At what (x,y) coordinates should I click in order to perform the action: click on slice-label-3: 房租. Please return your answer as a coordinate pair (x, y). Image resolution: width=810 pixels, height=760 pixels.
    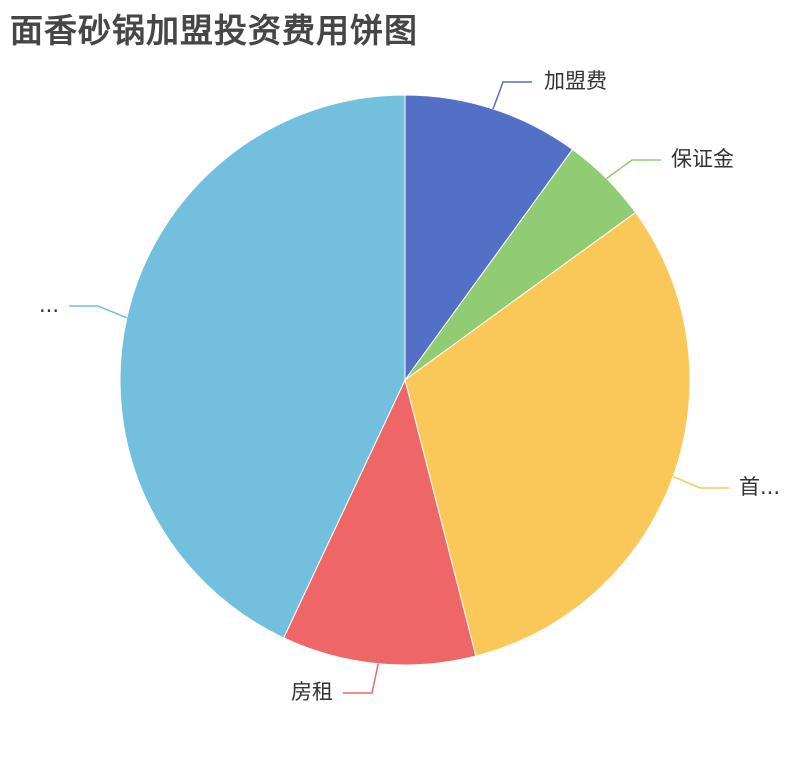
    Looking at the image, I should click on (312, 692).